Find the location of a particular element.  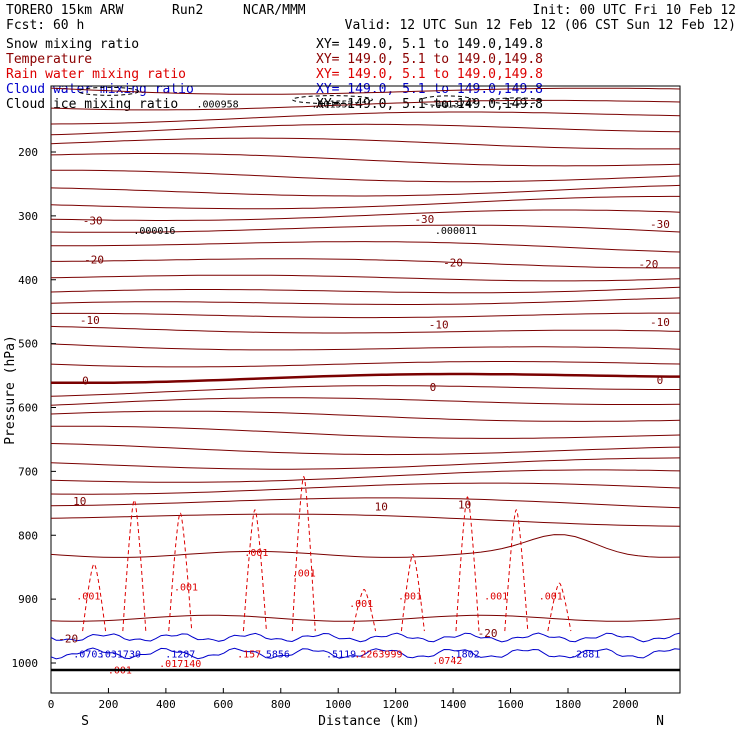

rain-contours is located at coordinates (327, 553).